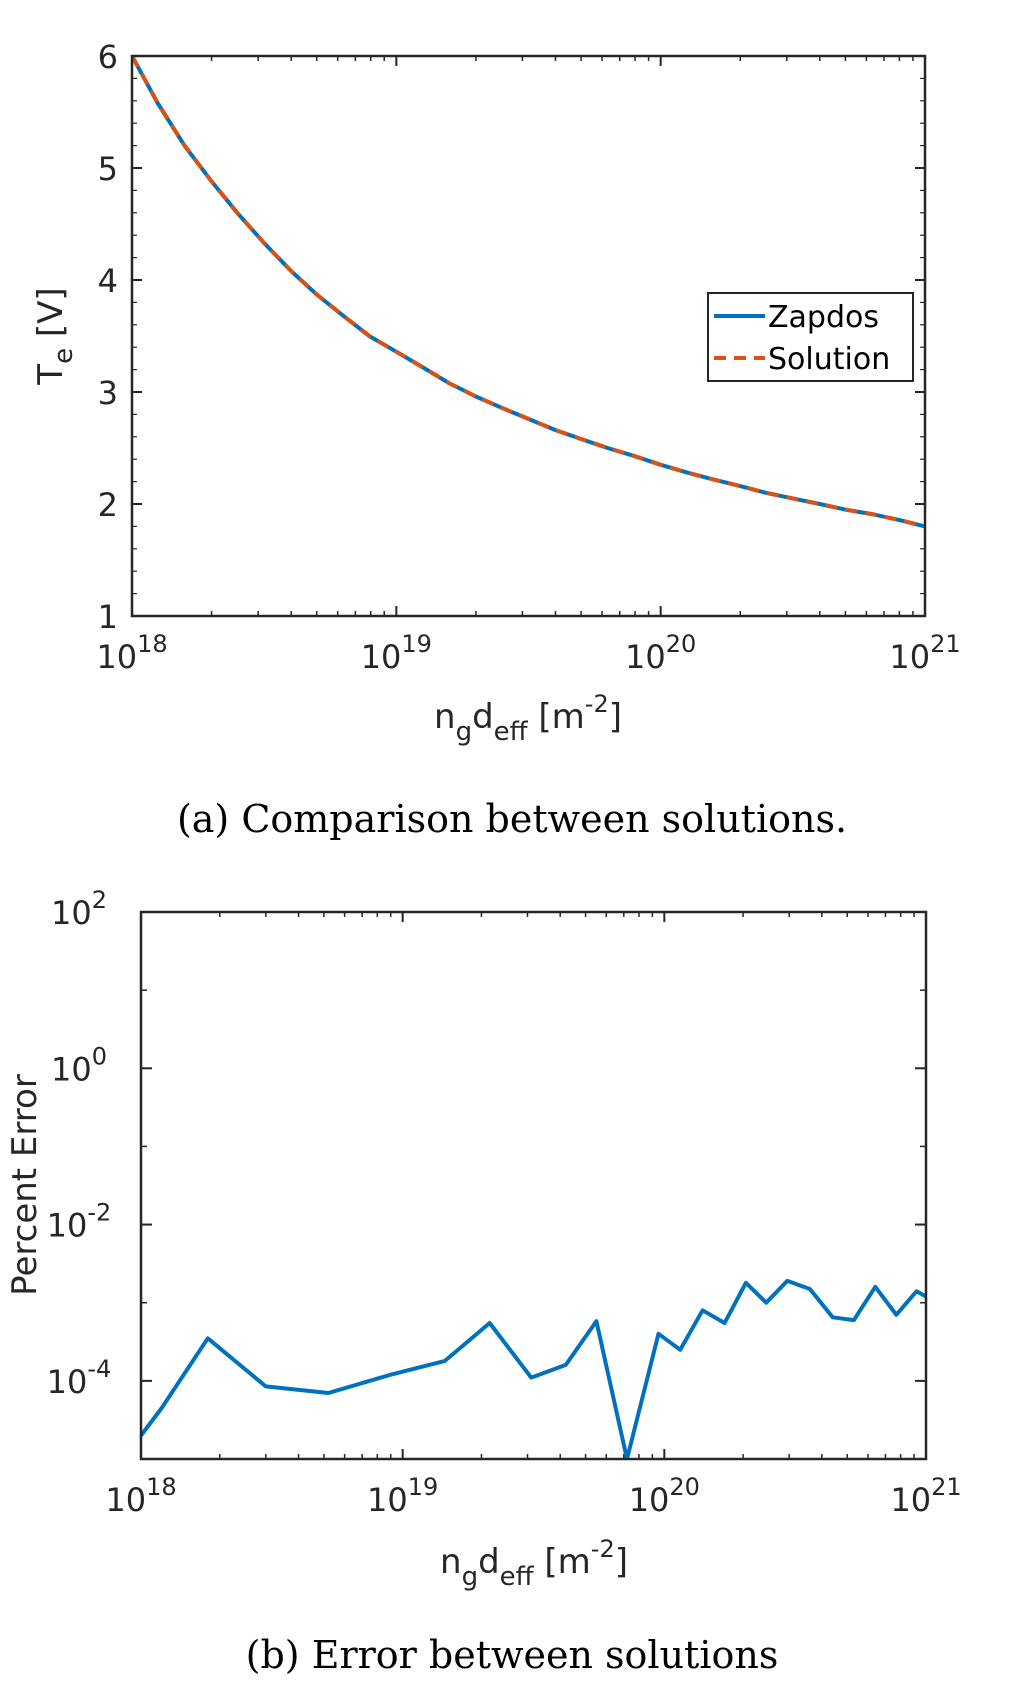 The image size is (1025, 1685). I want to click on y-tick-label: 10⁰, so click(79, 1065).